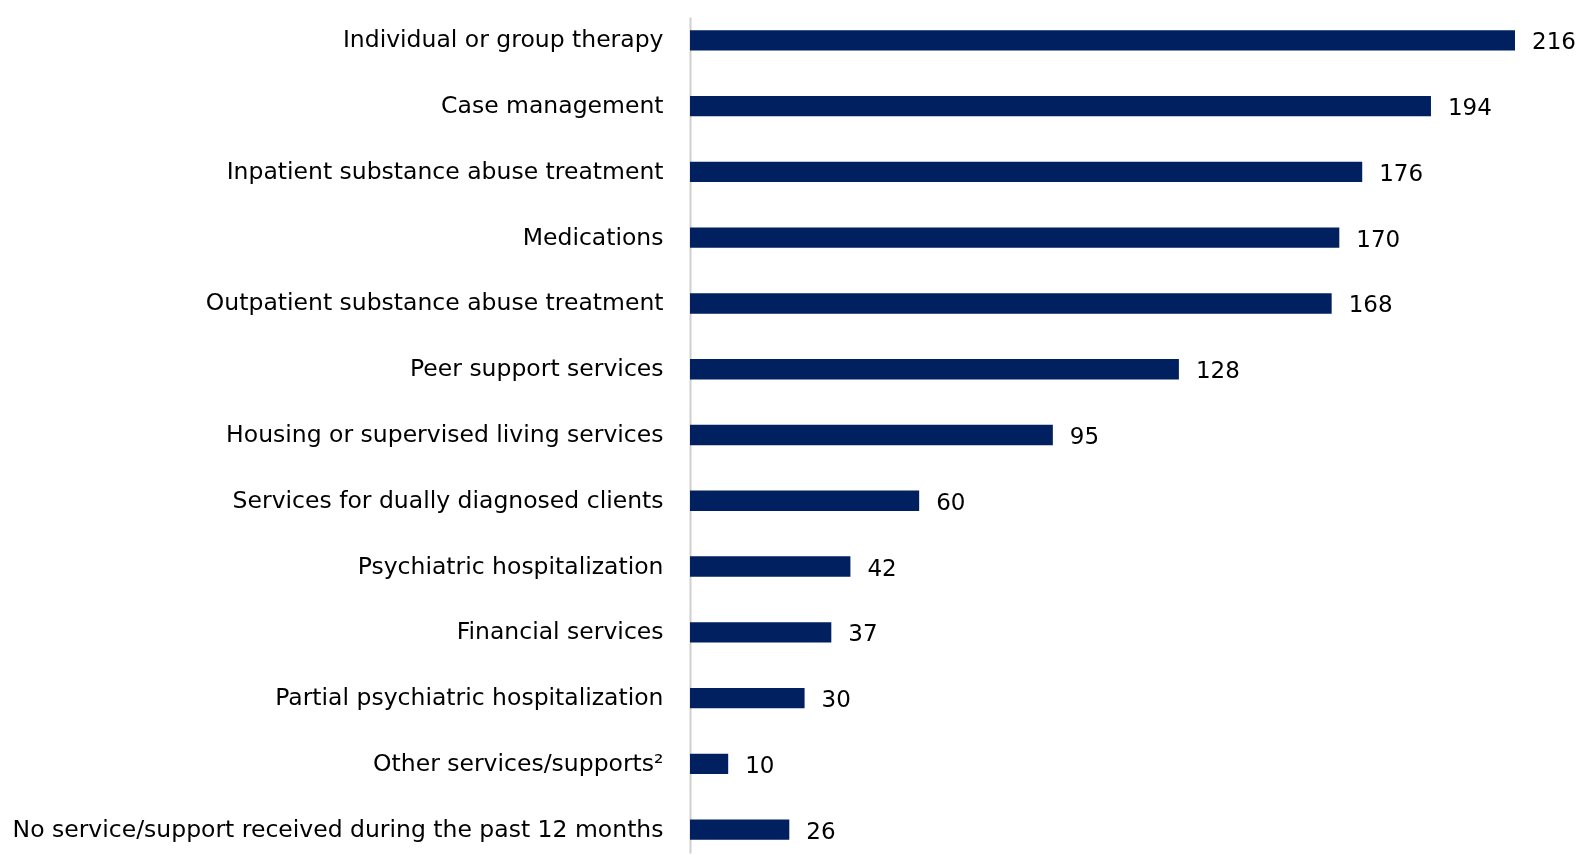 Image resolution: width=1580 pixels, height=855 pixels. I want to click on data-label: 216, so click(1554, 41).